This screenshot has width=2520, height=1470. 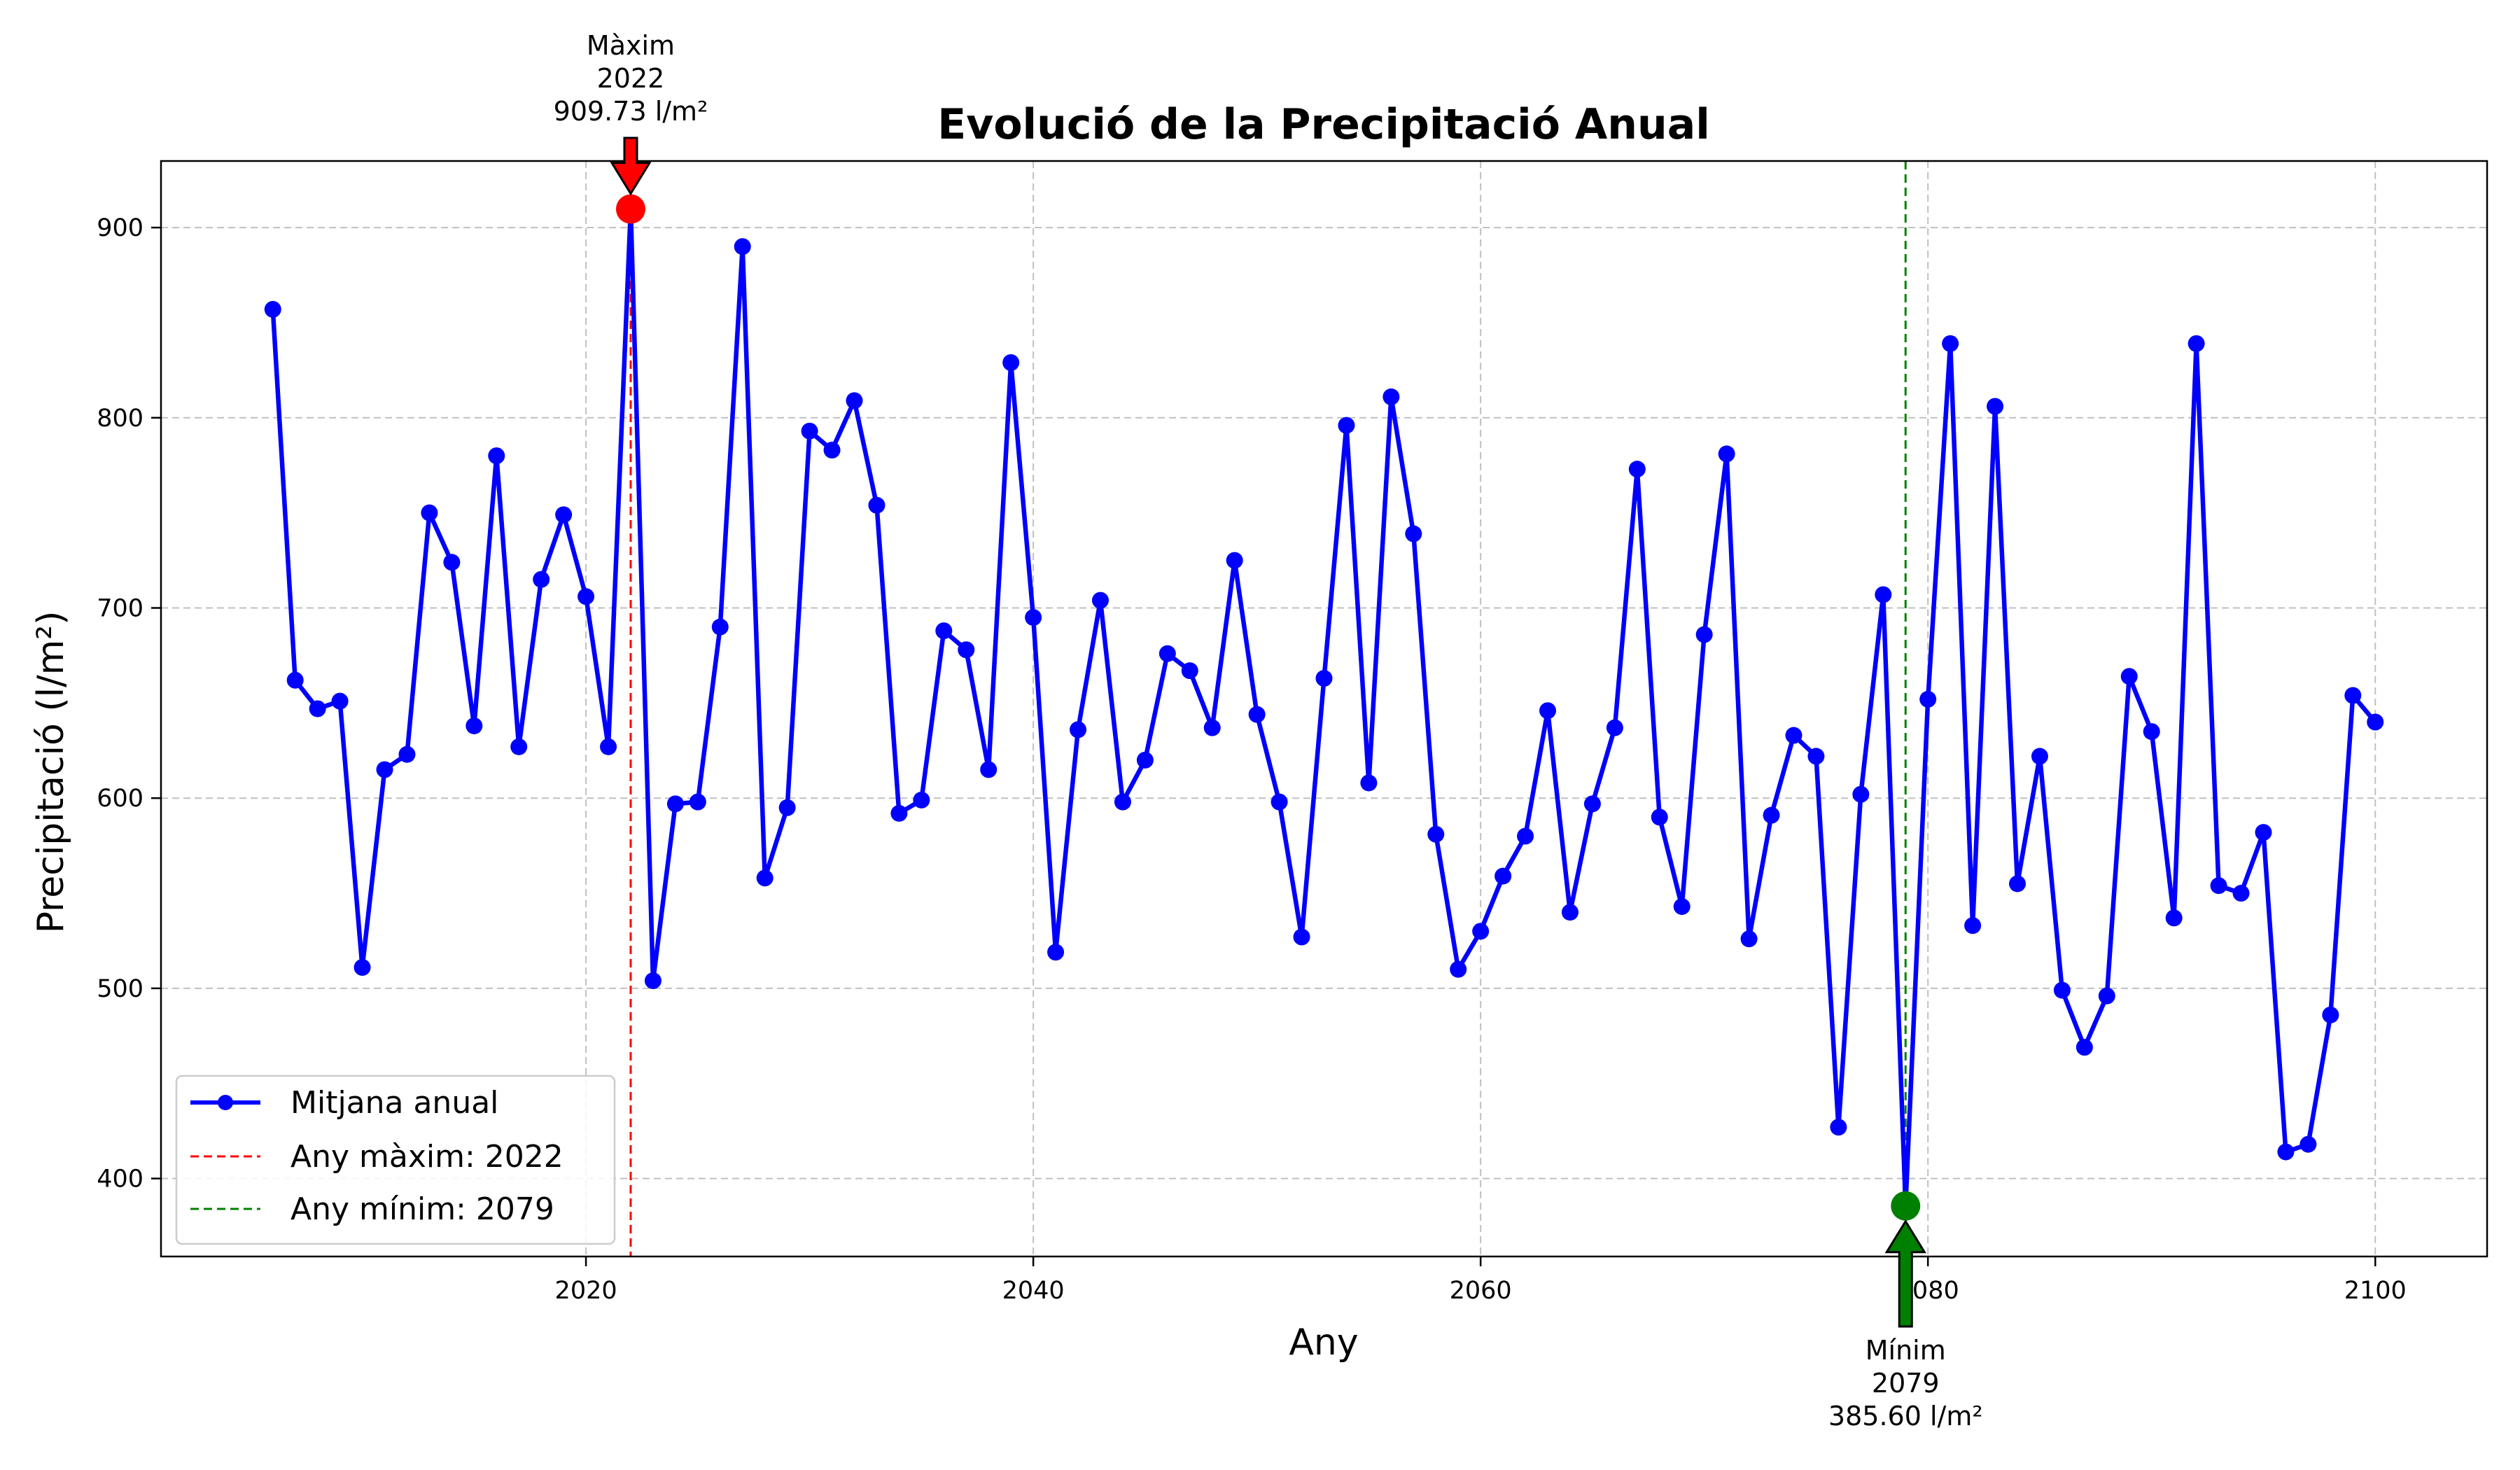 I want to click on y-tick-label: 500, so click(x=120, y=989).